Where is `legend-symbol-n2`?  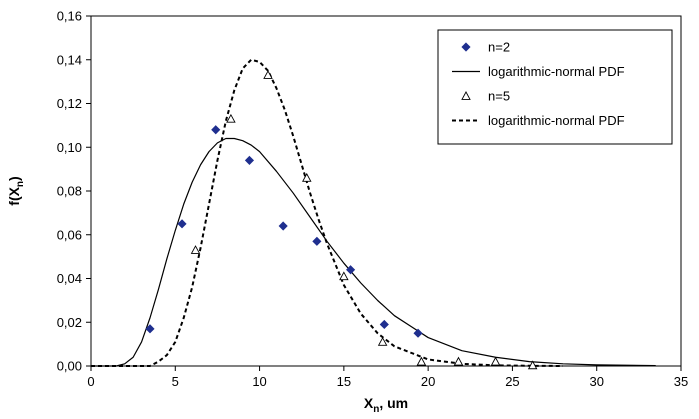 legend-symbol-n2 is located at coordinates (466, 47).